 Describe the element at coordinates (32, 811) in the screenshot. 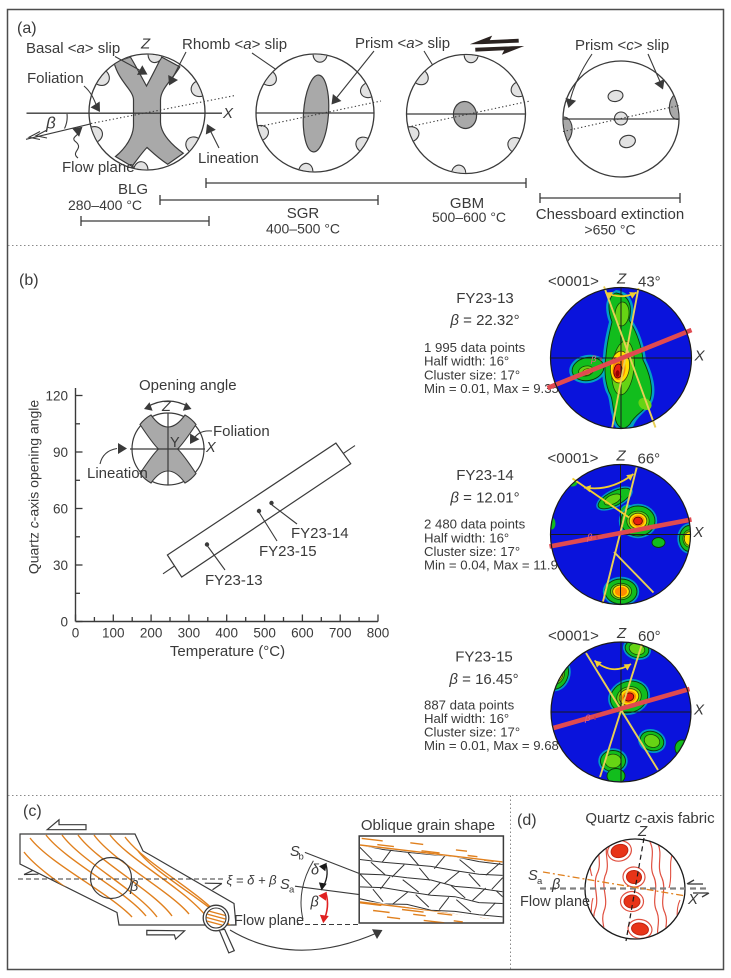

I see `svg-text: (c)` at that location.